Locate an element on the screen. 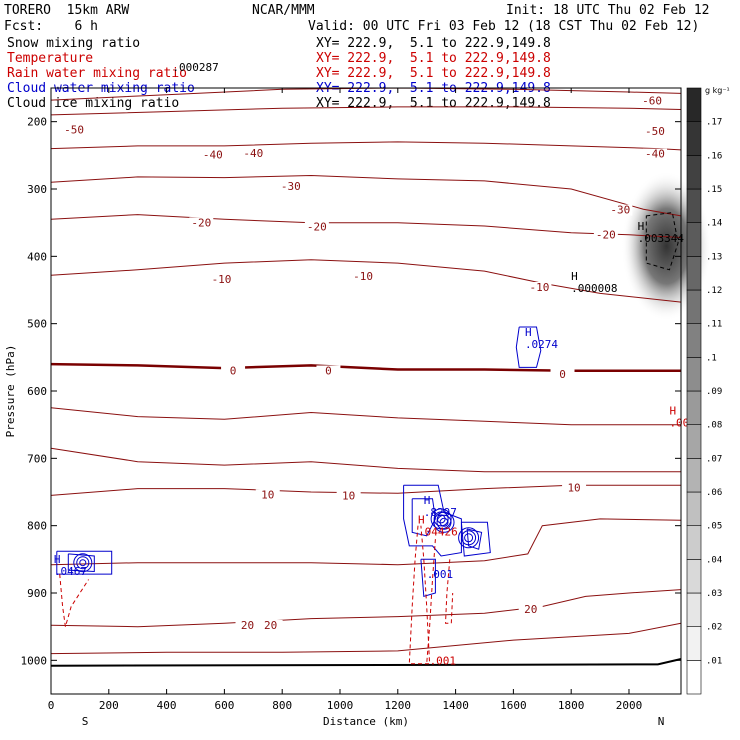  y-tick-label: 700 is located at coordinates (37, 458).